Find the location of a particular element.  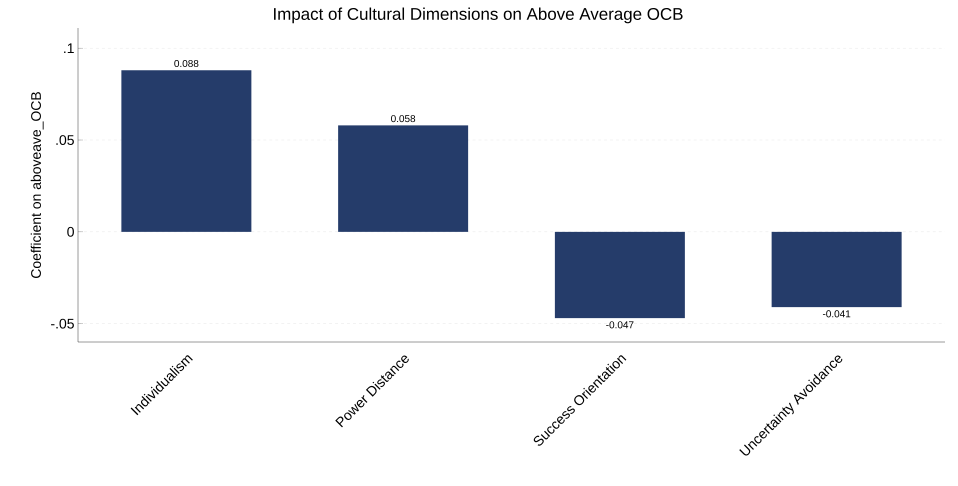

y-tick-label: -.05 is located at coordinates (62, 323).